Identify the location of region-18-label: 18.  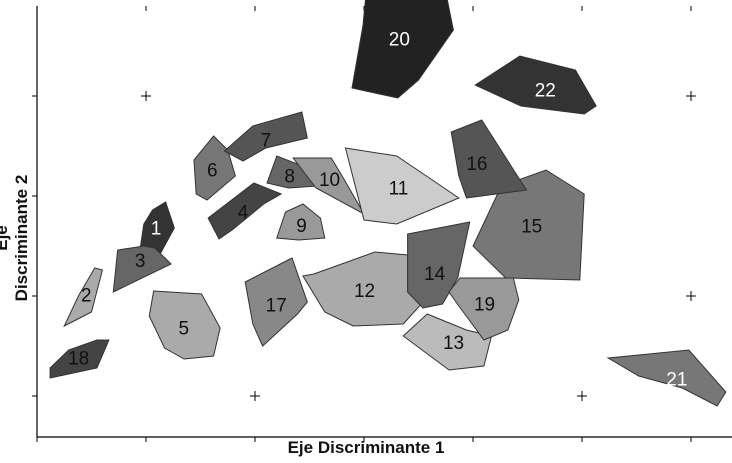
(78, 358).